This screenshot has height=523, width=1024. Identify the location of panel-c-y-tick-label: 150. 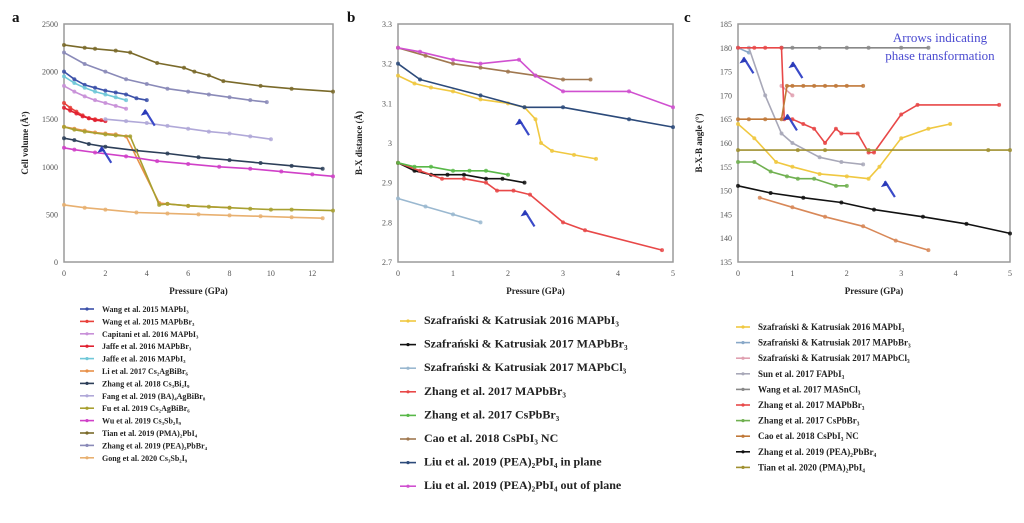
(726, 191).